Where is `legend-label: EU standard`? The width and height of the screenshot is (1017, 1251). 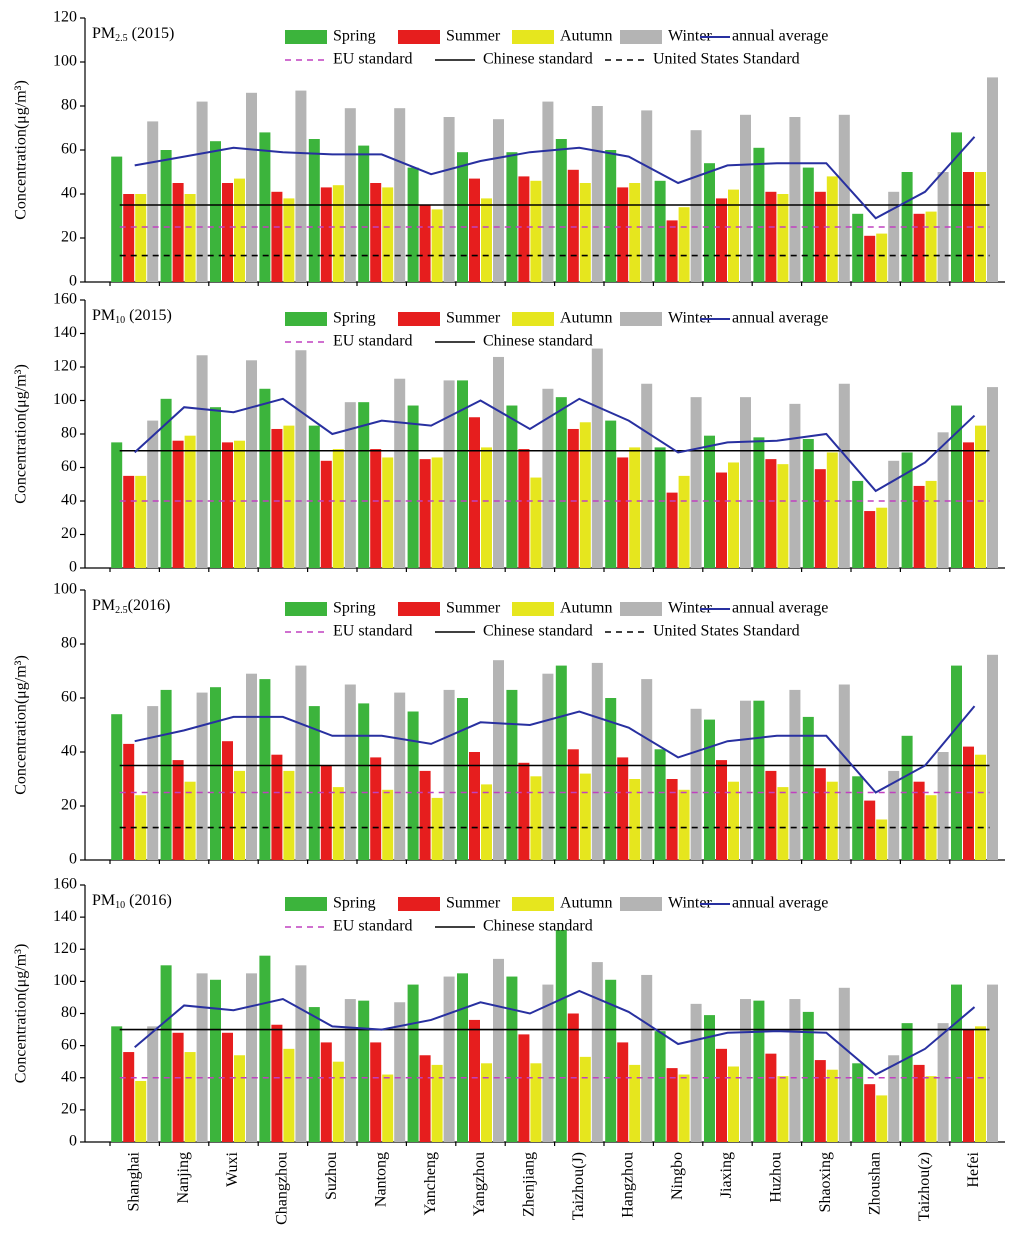 legend-label: EU standard is located at coordinates (373, 631).